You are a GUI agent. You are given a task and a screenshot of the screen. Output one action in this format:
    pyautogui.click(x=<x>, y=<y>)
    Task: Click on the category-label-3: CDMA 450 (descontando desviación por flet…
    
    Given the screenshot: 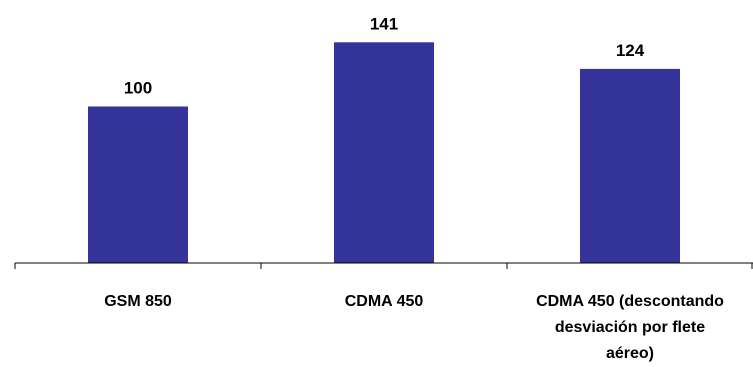 What is the action you would take?
    pyautogui.click(x=630, y=327)
    